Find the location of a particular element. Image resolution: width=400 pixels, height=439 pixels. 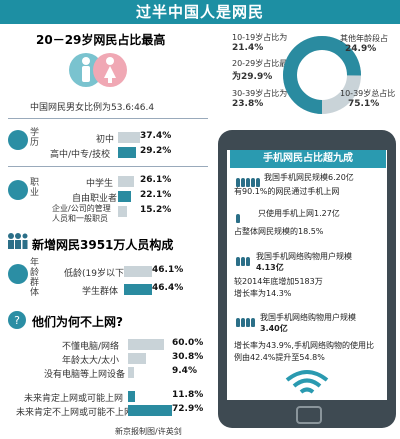

phone-line-9: 3.40亿 is located at coordinates (274, 328).